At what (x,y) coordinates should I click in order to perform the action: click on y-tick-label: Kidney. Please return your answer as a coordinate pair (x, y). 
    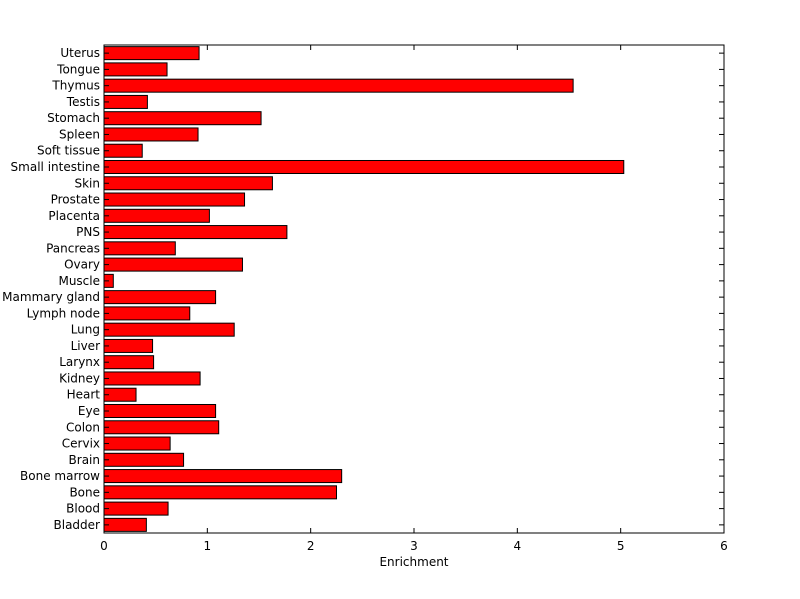
    Looking at the image, I should click on (79, 378).